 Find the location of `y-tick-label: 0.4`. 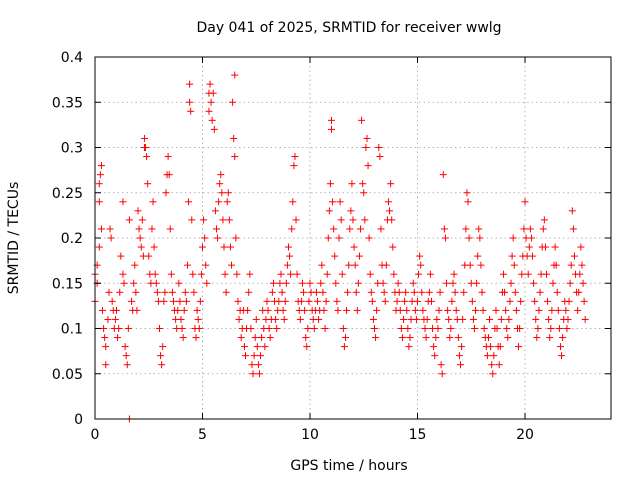

y-tick-label: 0.4 is located at coordinates (72, 58).